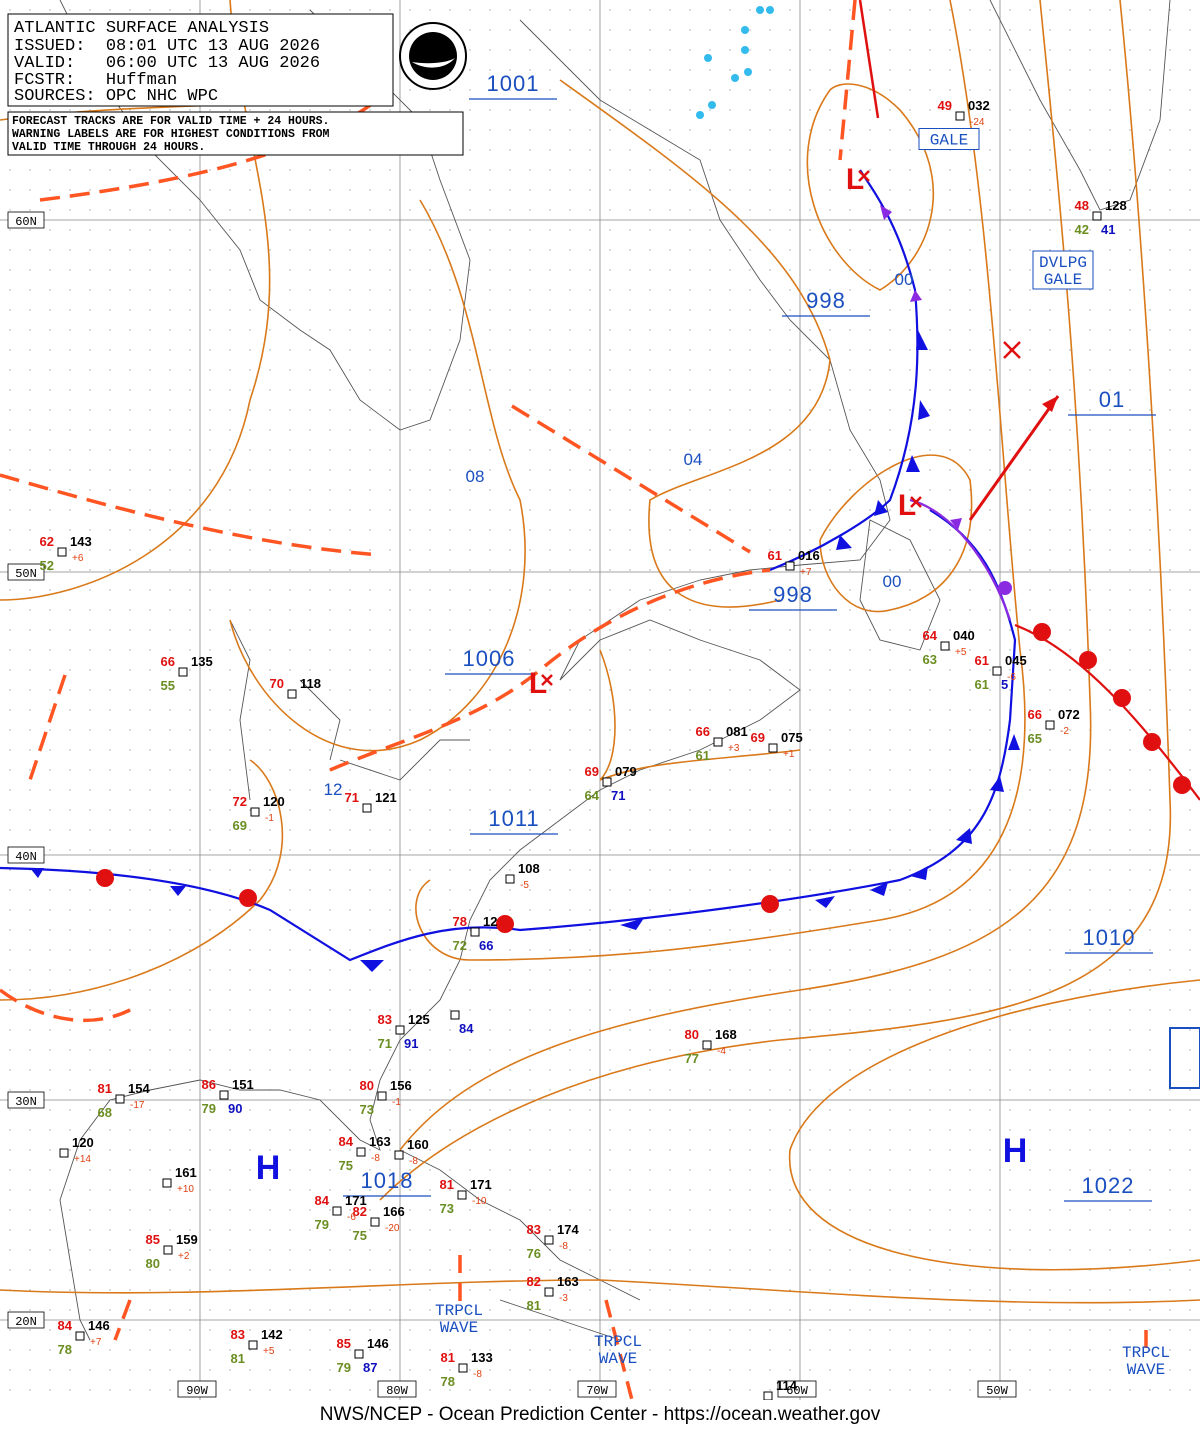 This screenshot has height=1433, width=1200. What do you see at coordinates (167, 46) in the screenshot?
I see `header-line: ISSUED: 08:01 UTC 13 AUG 2026` at bounding box center [167, 46].